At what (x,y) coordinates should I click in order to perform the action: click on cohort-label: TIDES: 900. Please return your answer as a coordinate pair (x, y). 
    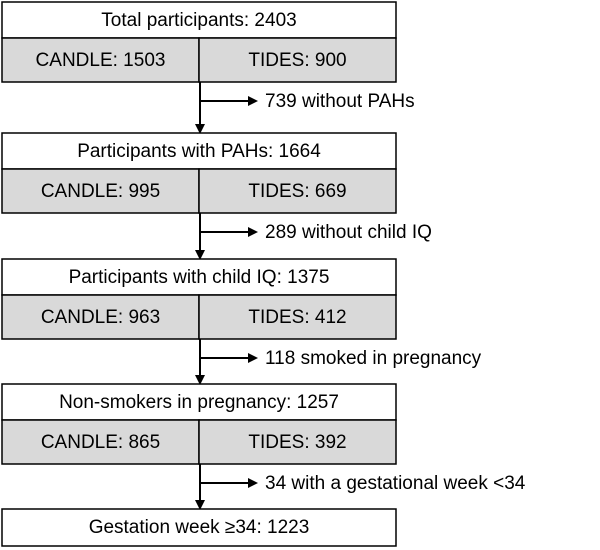
    Looking at the image, I should click on (297, 60).